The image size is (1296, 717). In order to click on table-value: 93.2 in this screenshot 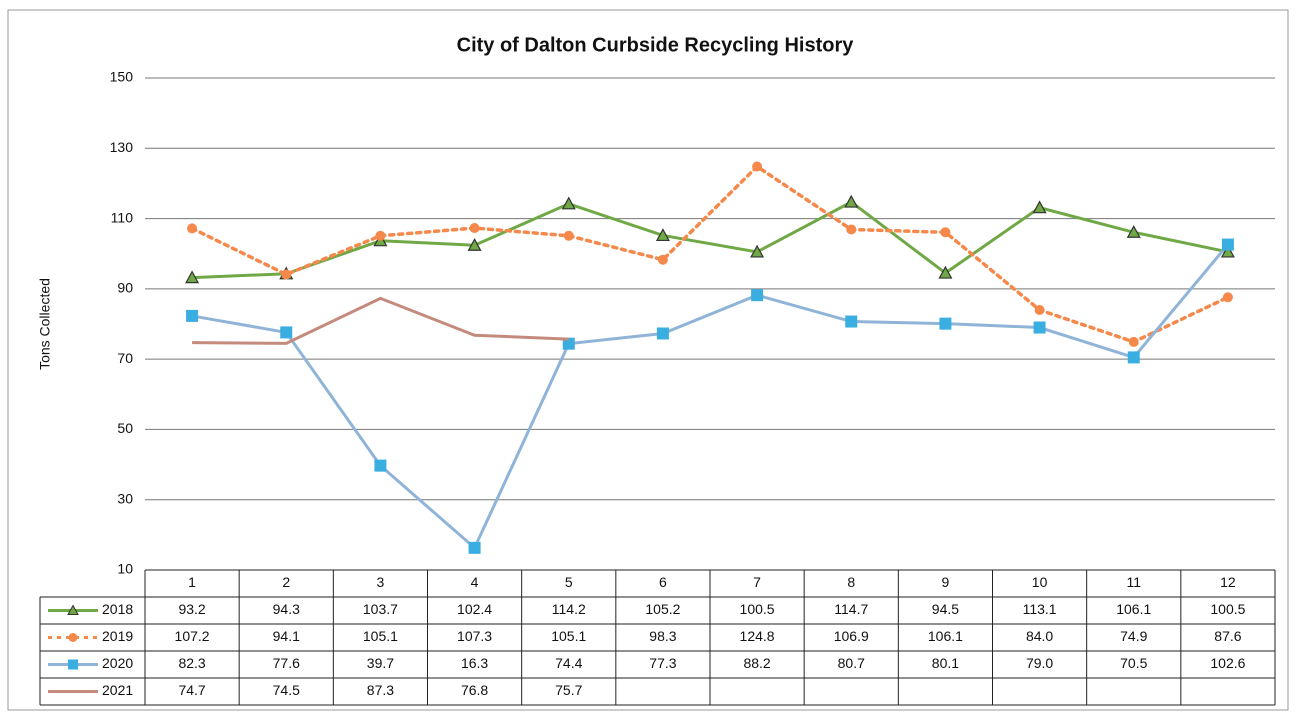, I will do `click(191, 609)`.